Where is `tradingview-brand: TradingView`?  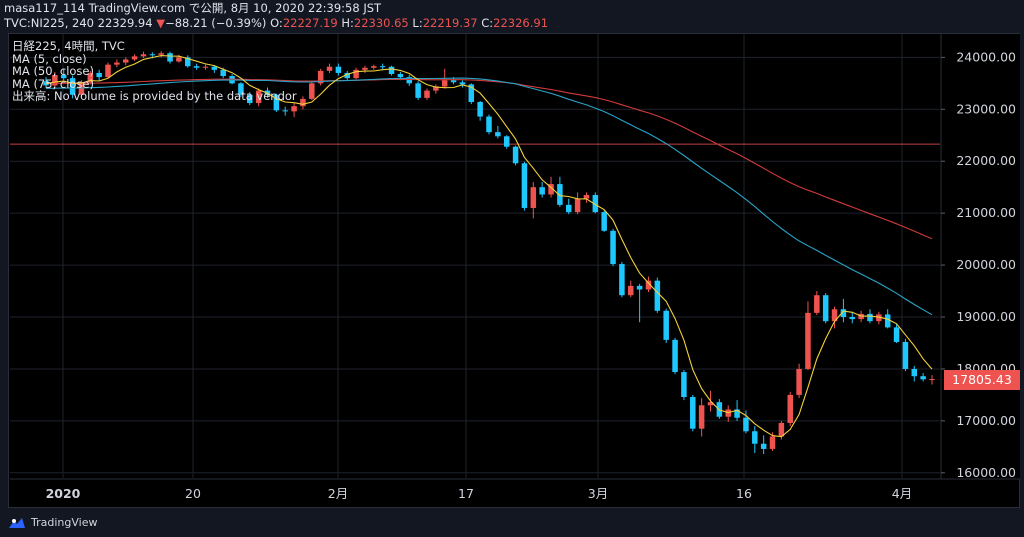 tradingview-brand: TradingView is located at coordinates (52, 522).